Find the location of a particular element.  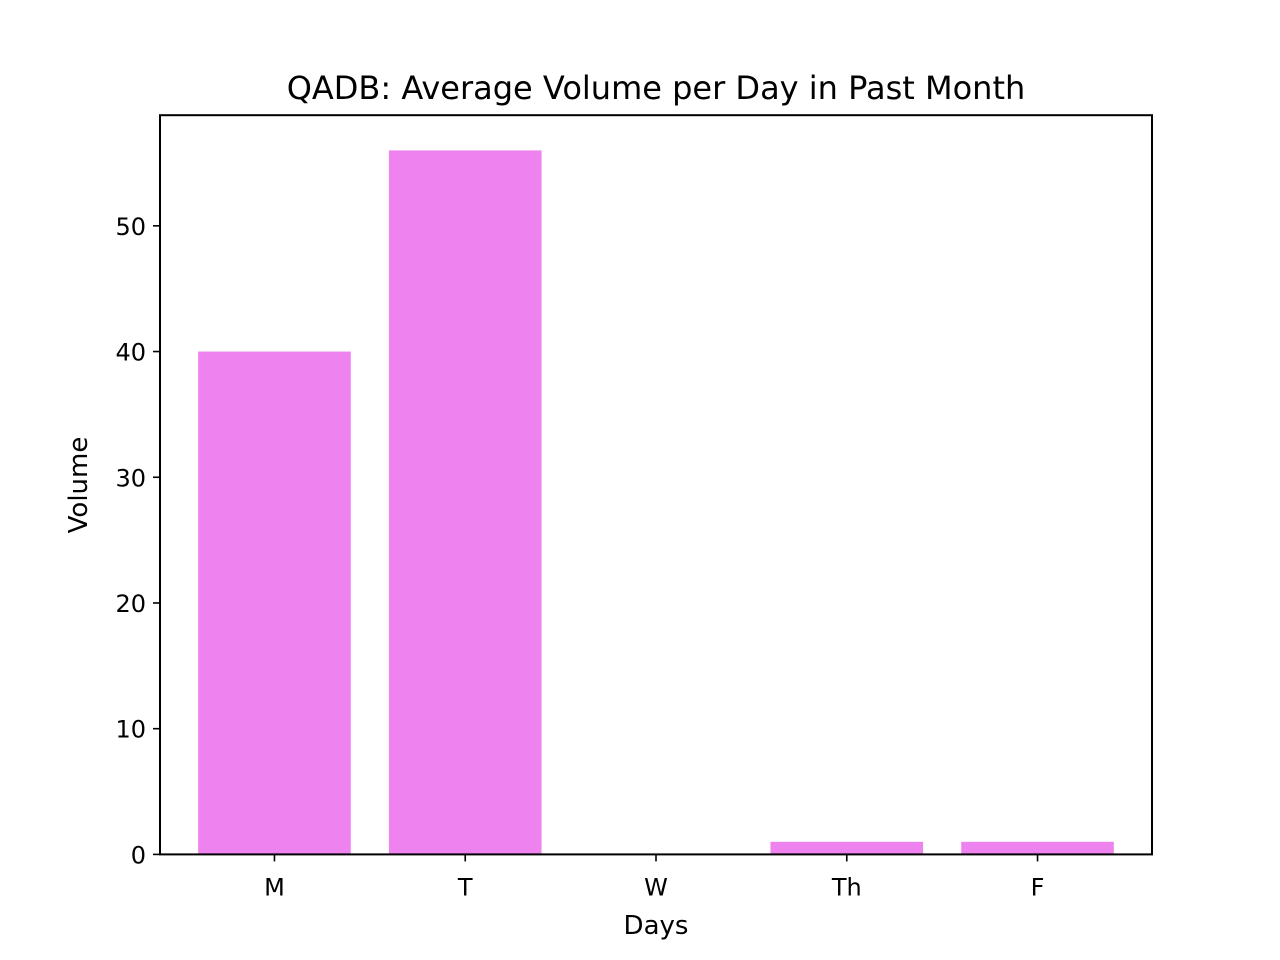

y-tick-label-30: 30 is located at coordinates (130, 478).